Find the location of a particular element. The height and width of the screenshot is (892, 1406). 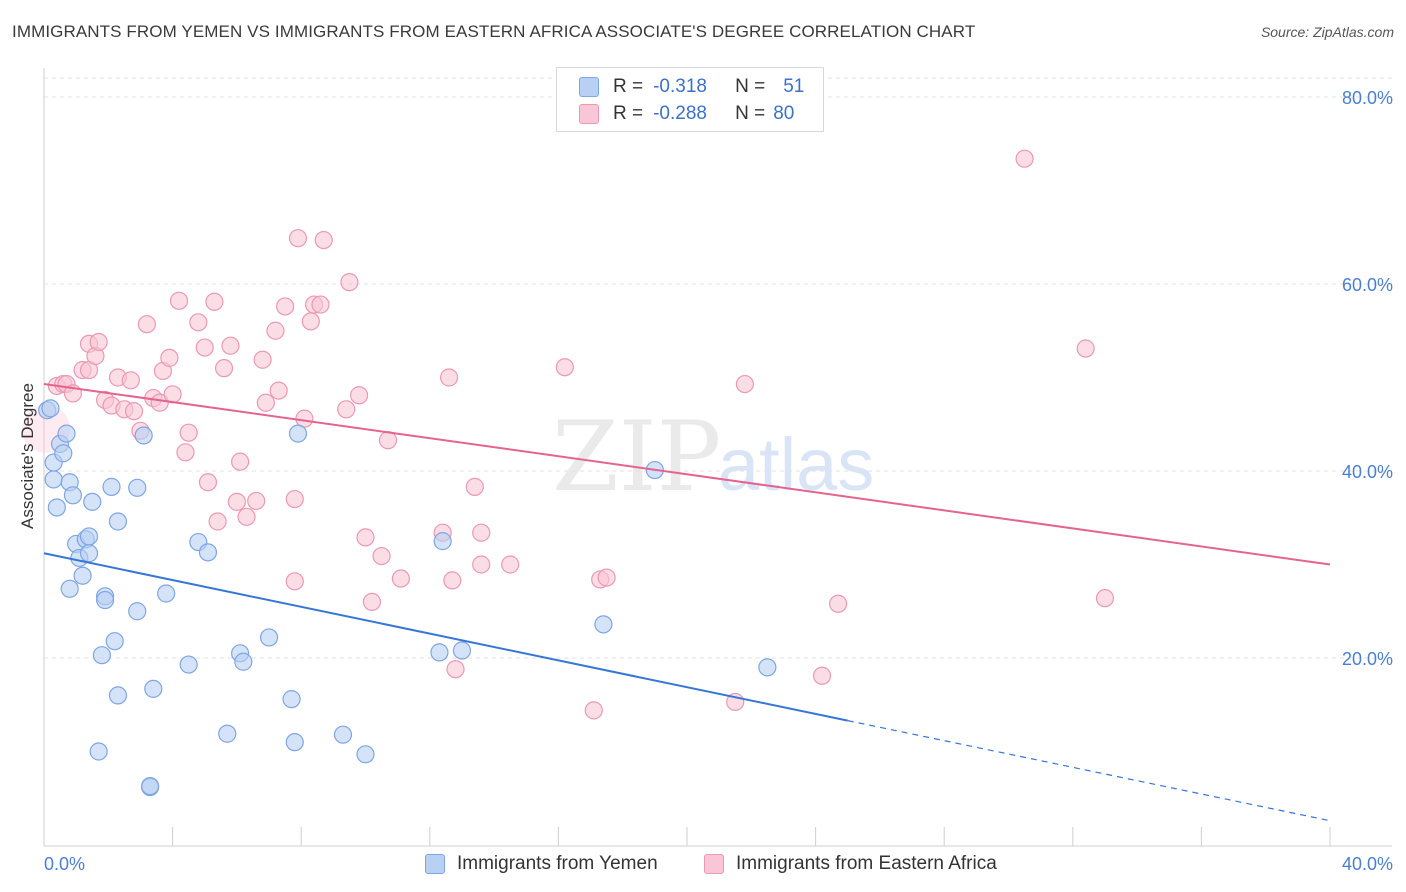

legend-item-yemen: Immigrants from Yemen is located at coordinates (541, 864).